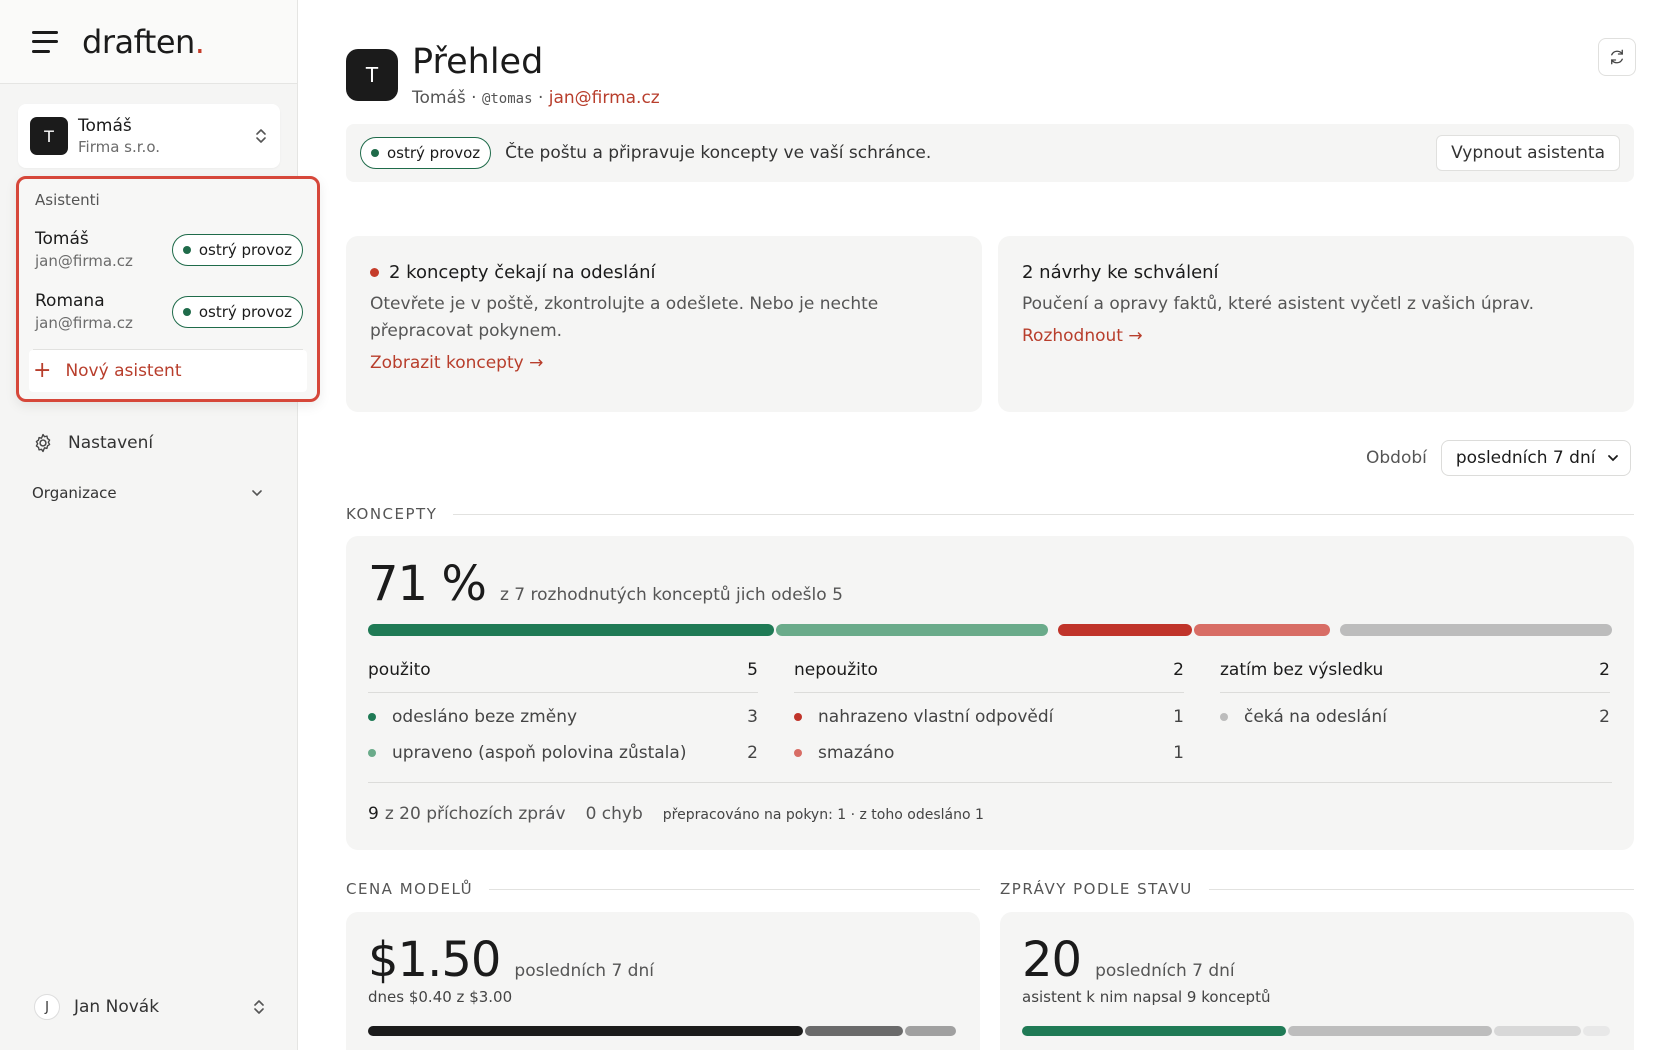  What do you see at coordinates (374, 272) in the screenshot?
I see `alert-dot-icon` at bounding box center [374, 272].